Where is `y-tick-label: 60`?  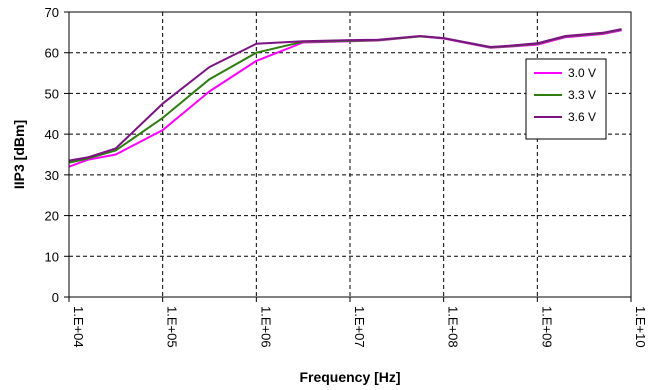
y-tick-label: 60 is located at coordinates (52, 53).